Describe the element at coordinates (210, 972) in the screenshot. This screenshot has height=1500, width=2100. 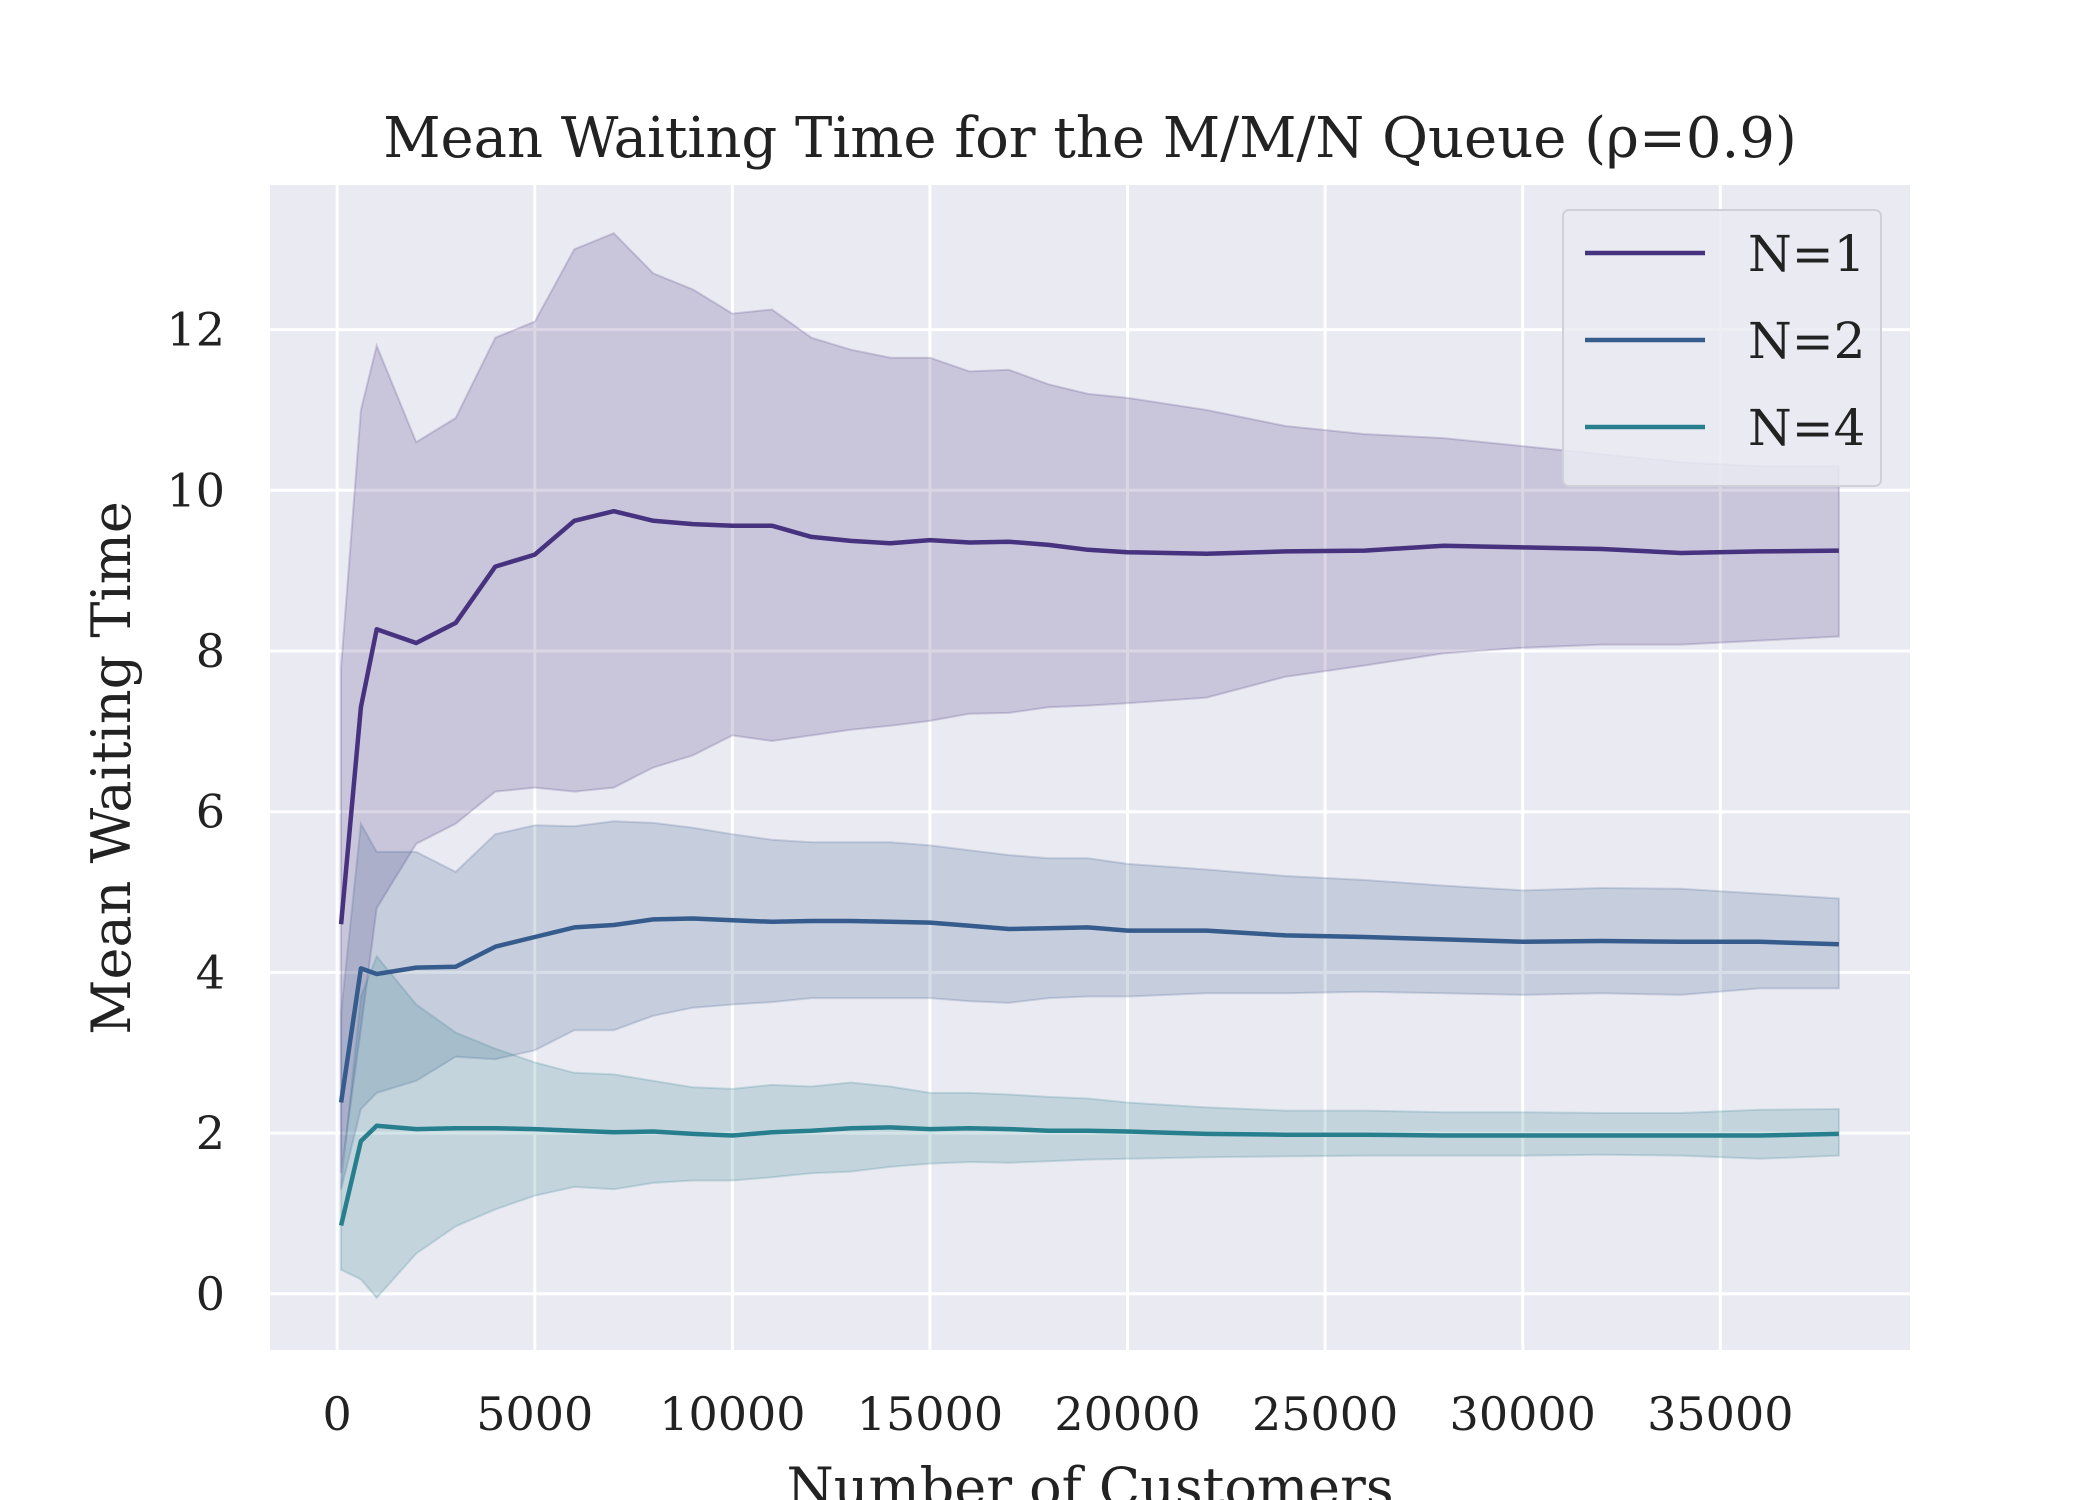
I see `y-tick-label: 4` at that location.